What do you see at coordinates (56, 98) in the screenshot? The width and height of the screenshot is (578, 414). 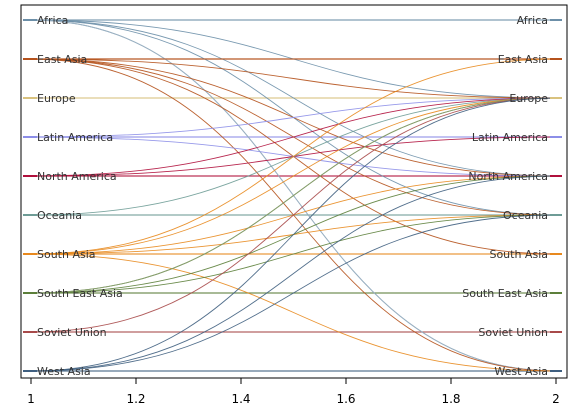 I see `left-label-europe: Europe` at bounding box center [56, 98].